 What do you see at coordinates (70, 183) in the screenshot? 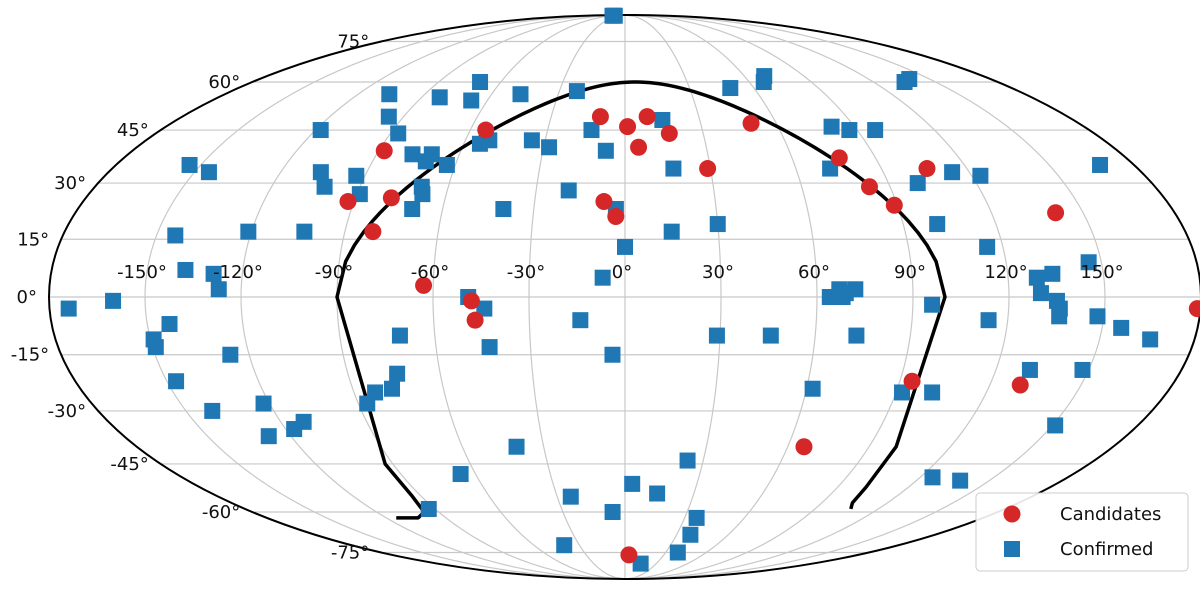
I see `y-tick-label: 30°` at bounding box center [70, 183].